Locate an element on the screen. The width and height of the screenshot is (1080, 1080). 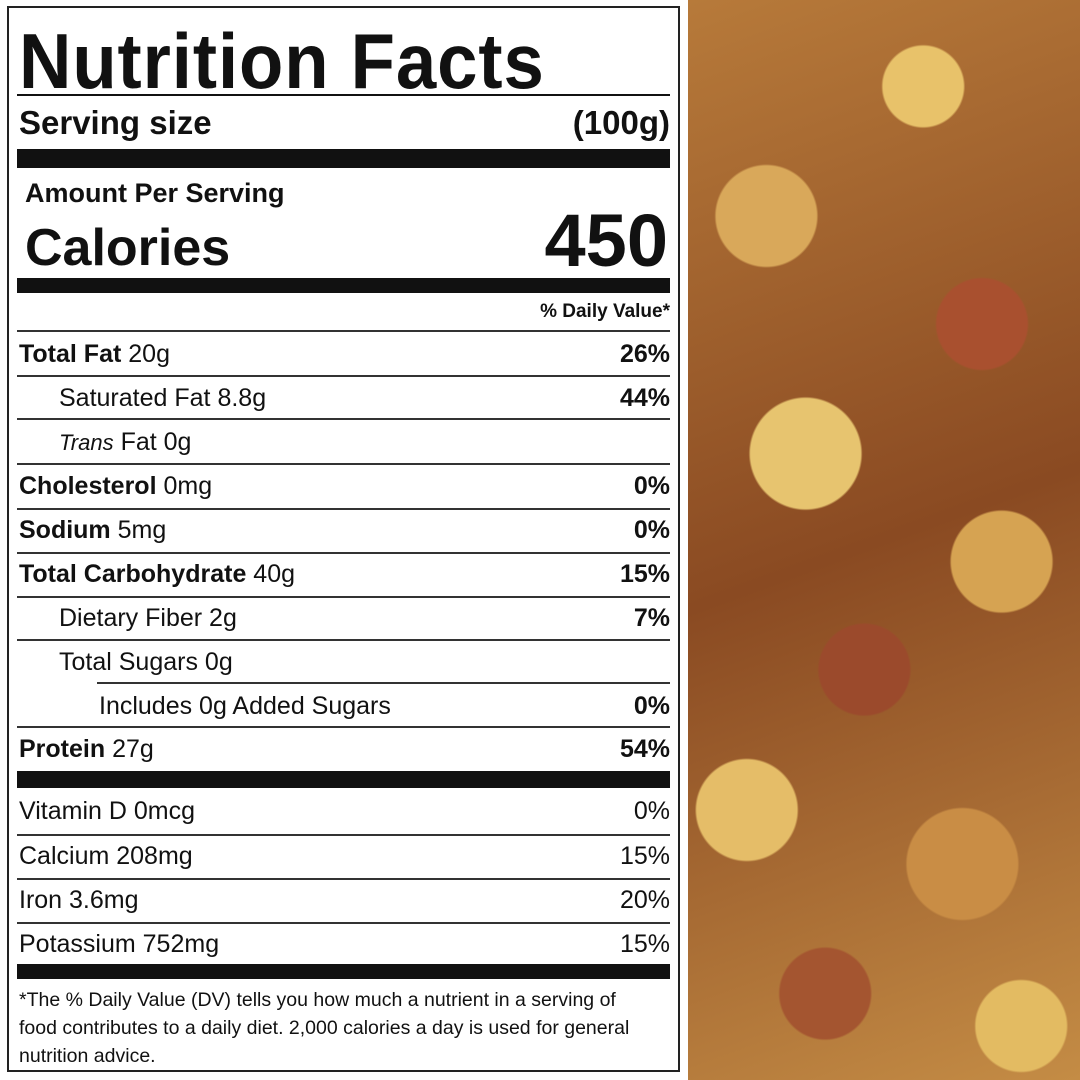
nutrient-row: Total Fat 20g 26% is located at coordinates (344, 354).